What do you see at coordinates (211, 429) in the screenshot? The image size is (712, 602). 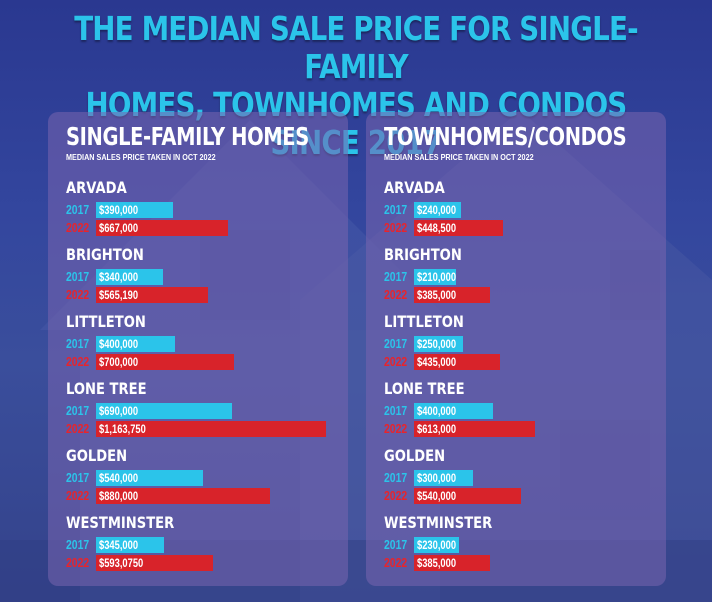 I see `bar-2022: $1,163,750` at bounding box center [211, 429].